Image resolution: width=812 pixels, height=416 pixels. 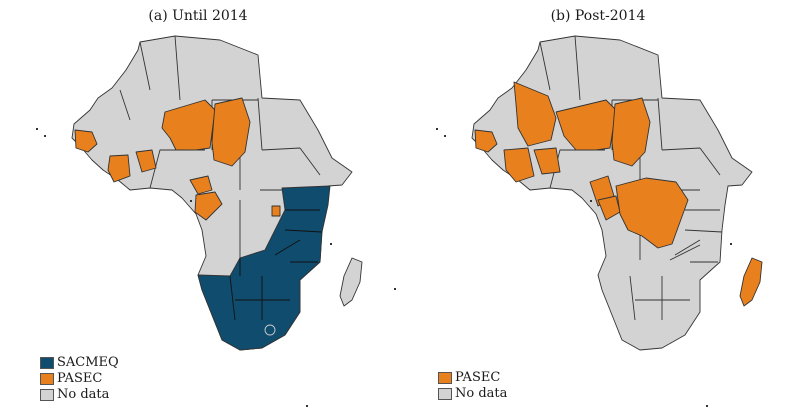 What do you see at coordinates (88, 362) in the screenshot?
I see `legend-label: SACMEQ` at bounding box center [88, 362].